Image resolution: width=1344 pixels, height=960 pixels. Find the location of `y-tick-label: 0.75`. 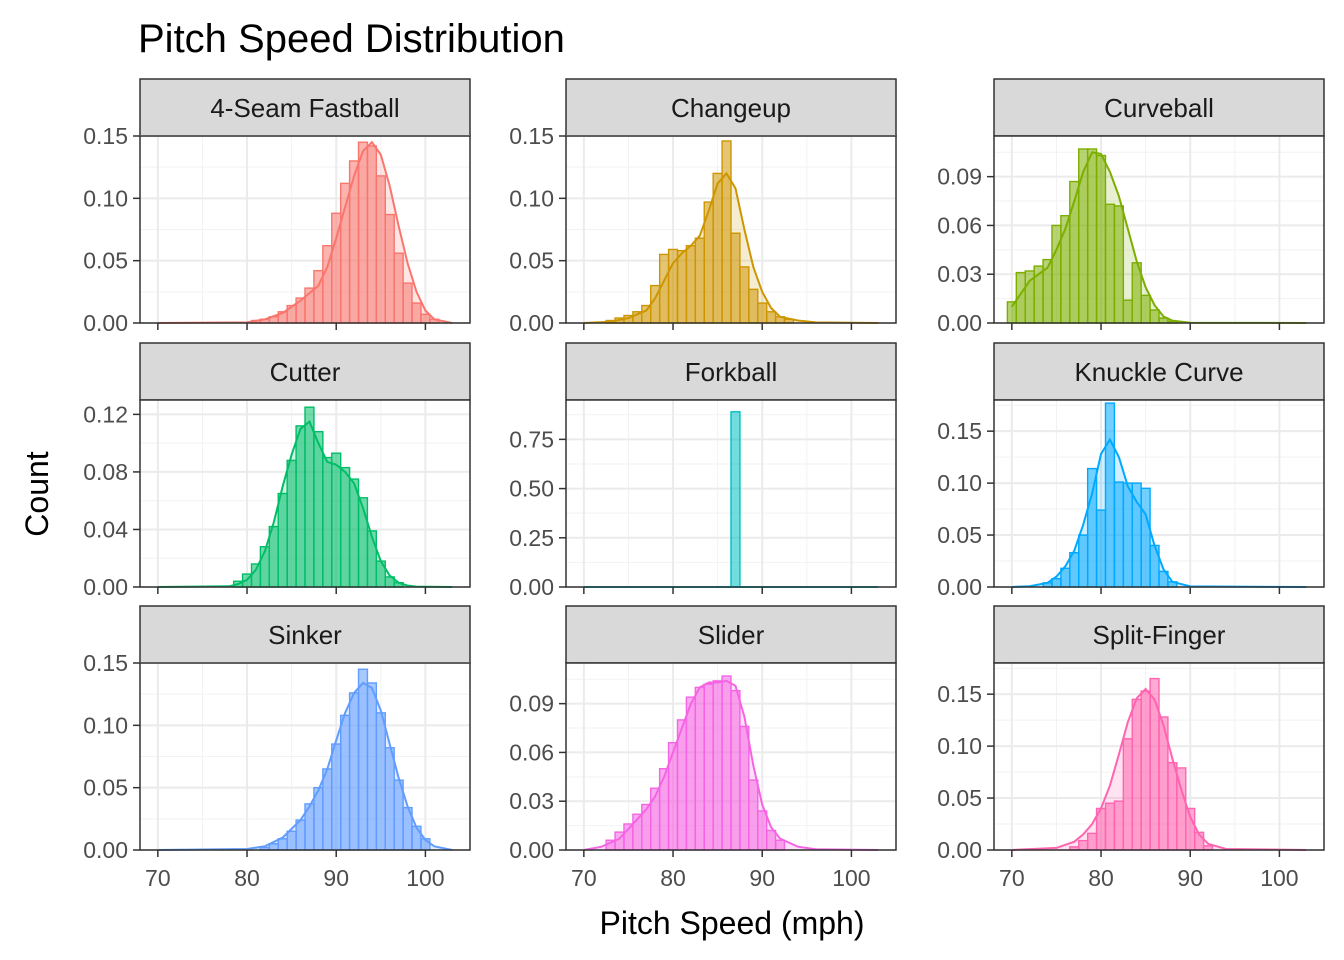

y-tick-label: 0.75 is located at coordinates (531, 439).